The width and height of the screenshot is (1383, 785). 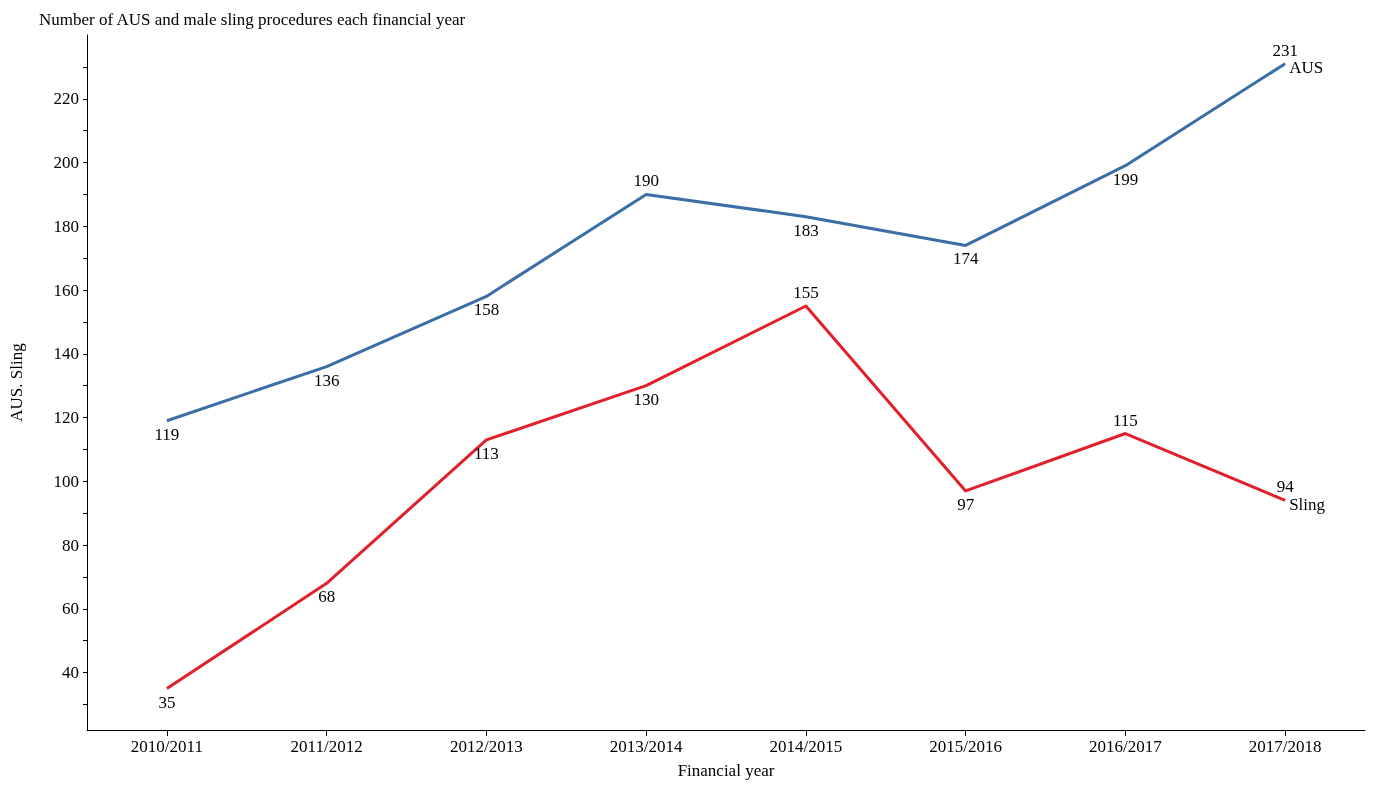 I want to click on chart-title: Number of AUS and male sling procedures each financial year, so click(x=252, y=19).